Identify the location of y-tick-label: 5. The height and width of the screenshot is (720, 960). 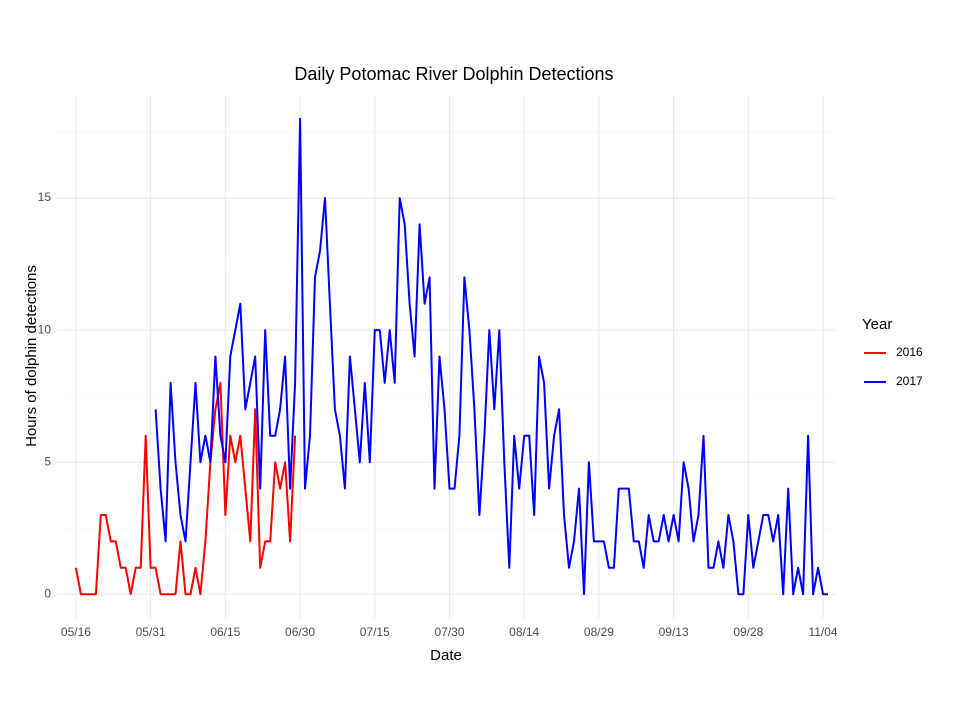
(47, 461).